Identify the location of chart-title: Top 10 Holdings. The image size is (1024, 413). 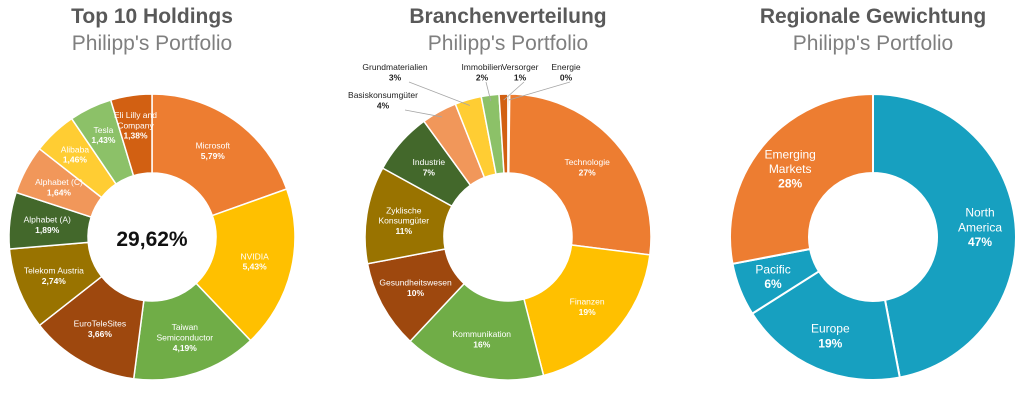
(152, 16).